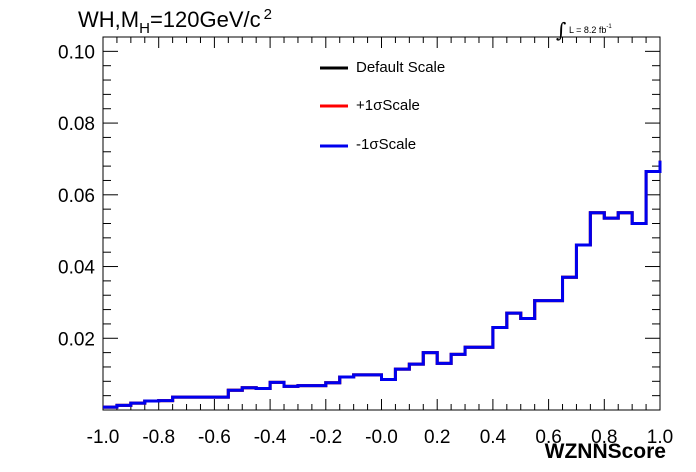 The width and height of the screenshot is (696, 472). Describe the element at coordinates (214, 437) in the screenshot. I see `x-tick-label: -0.6` at that location.